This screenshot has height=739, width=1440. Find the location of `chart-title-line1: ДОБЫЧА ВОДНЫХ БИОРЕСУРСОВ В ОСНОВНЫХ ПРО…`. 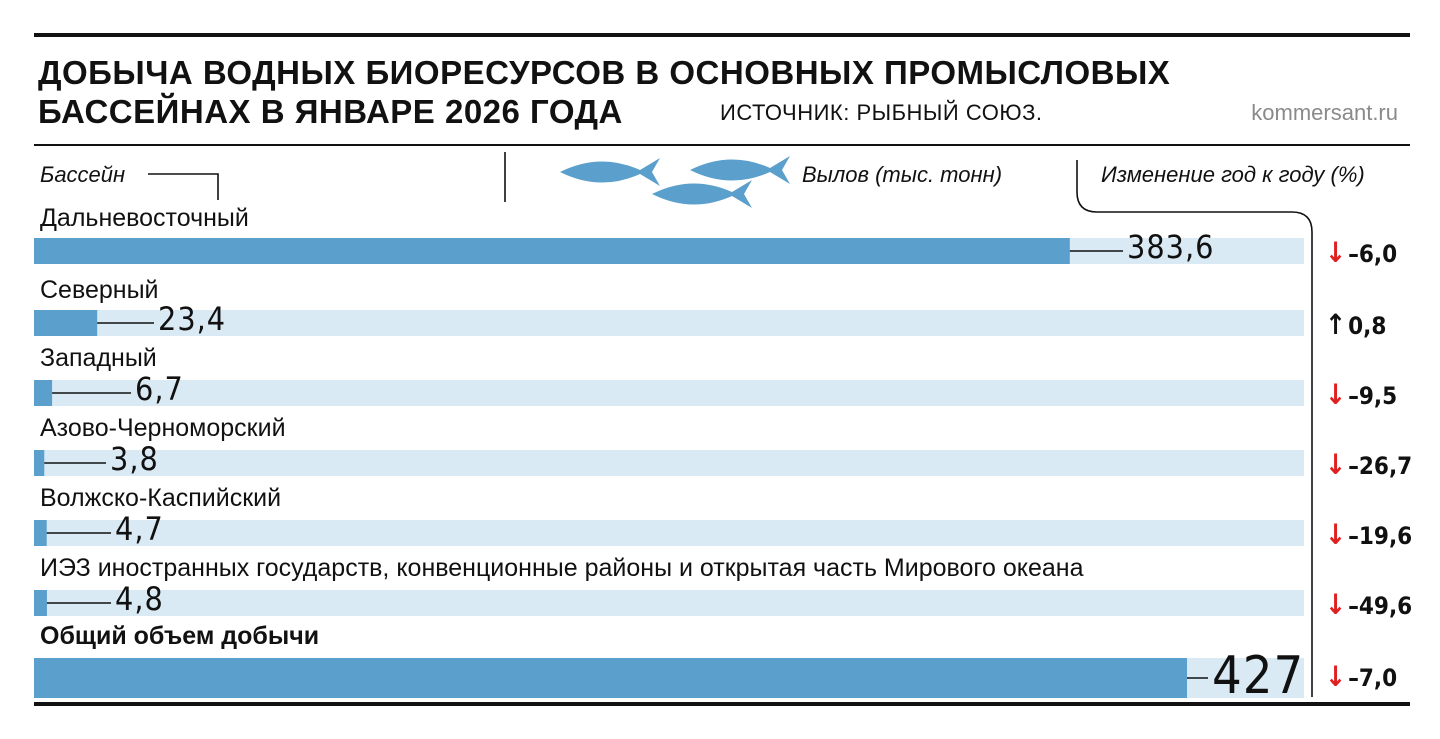

chart-title-line1: ДОБЫЧА ВОДНЫХ БИОРЕСУРСОВ В ОСНОВНЫХ ПРО… is located at coordinates (604, 72).